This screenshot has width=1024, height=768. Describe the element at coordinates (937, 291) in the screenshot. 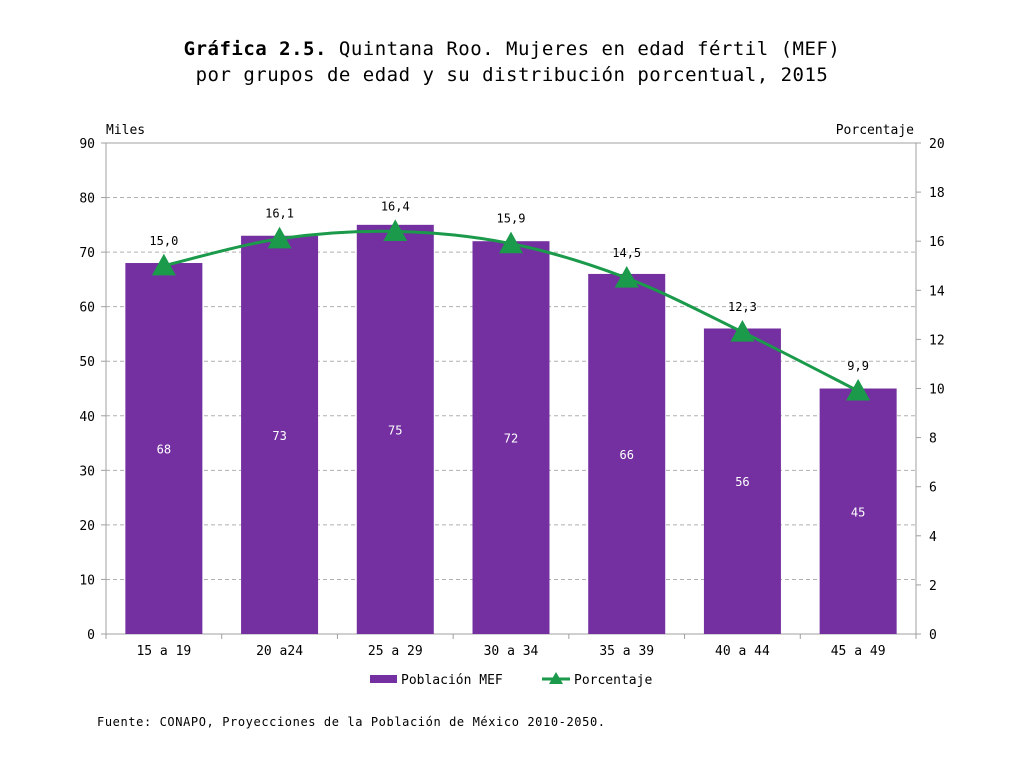

I see `y-right-tick-label: 14` at that location.